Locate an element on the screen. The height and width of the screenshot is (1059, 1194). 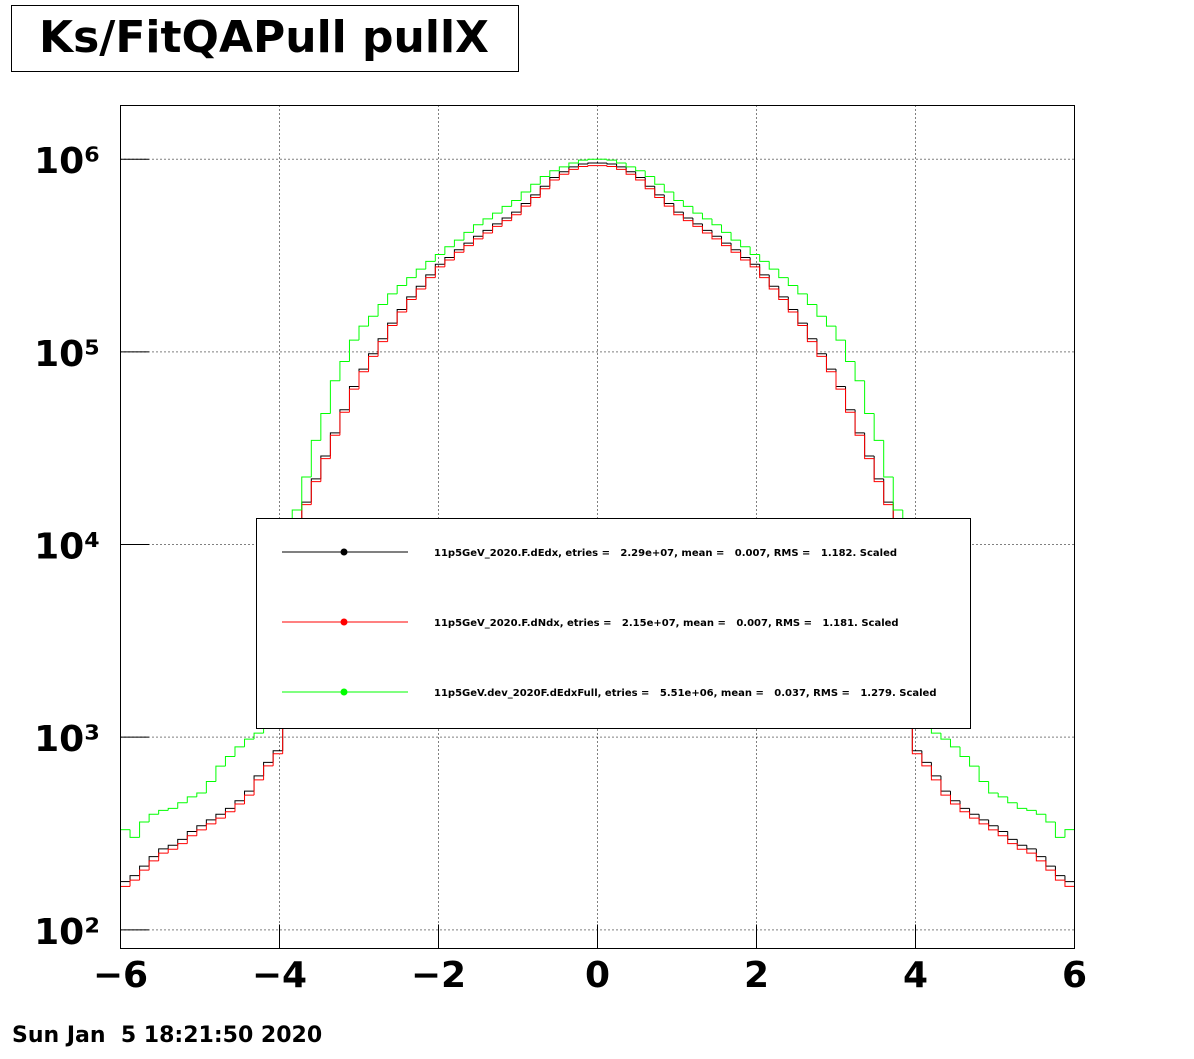
y-tick-label: 10⁶ is located at coordinates (67, 161).